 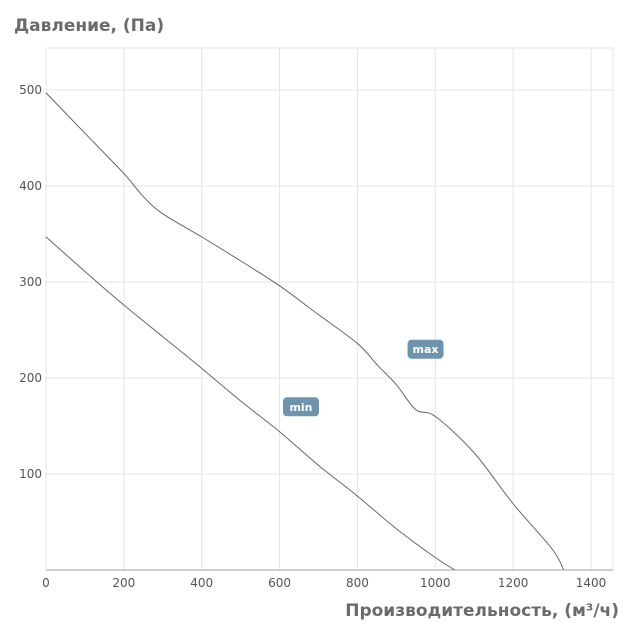 What do you see at coordinates (435, 583) in the screenshot?
I see `x-tick-label: 1000` at bounding box center [435, 583].